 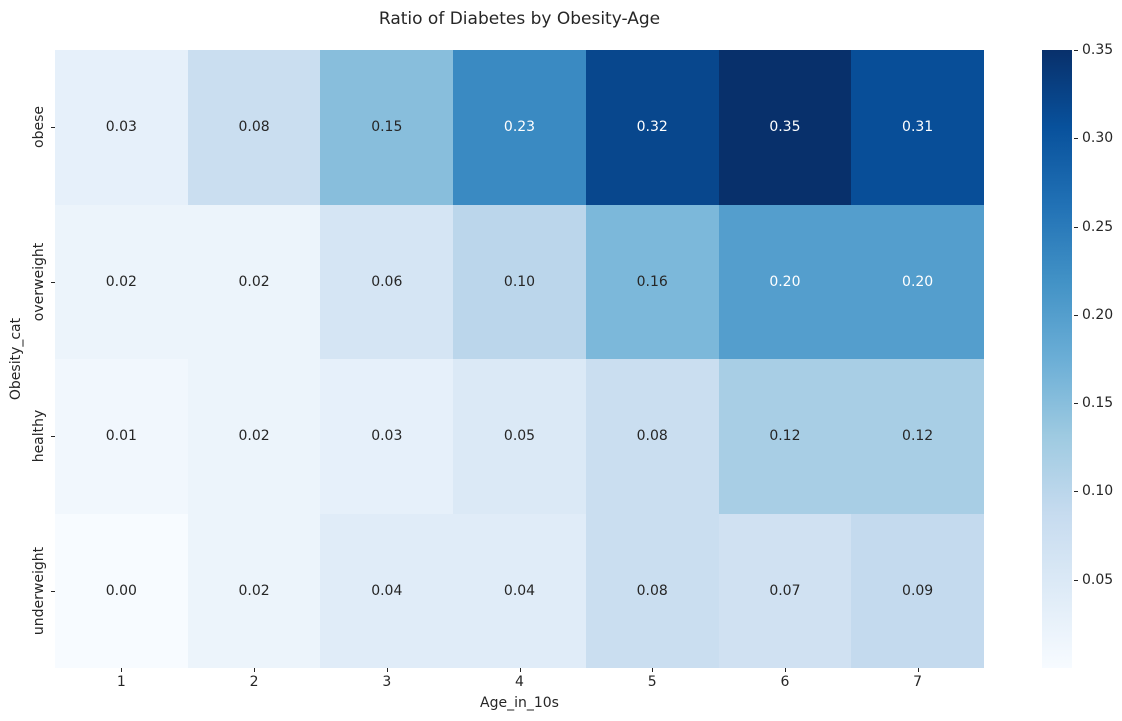 I want to click on heatmap-cell: 0.07, so click(x=785, y=590).